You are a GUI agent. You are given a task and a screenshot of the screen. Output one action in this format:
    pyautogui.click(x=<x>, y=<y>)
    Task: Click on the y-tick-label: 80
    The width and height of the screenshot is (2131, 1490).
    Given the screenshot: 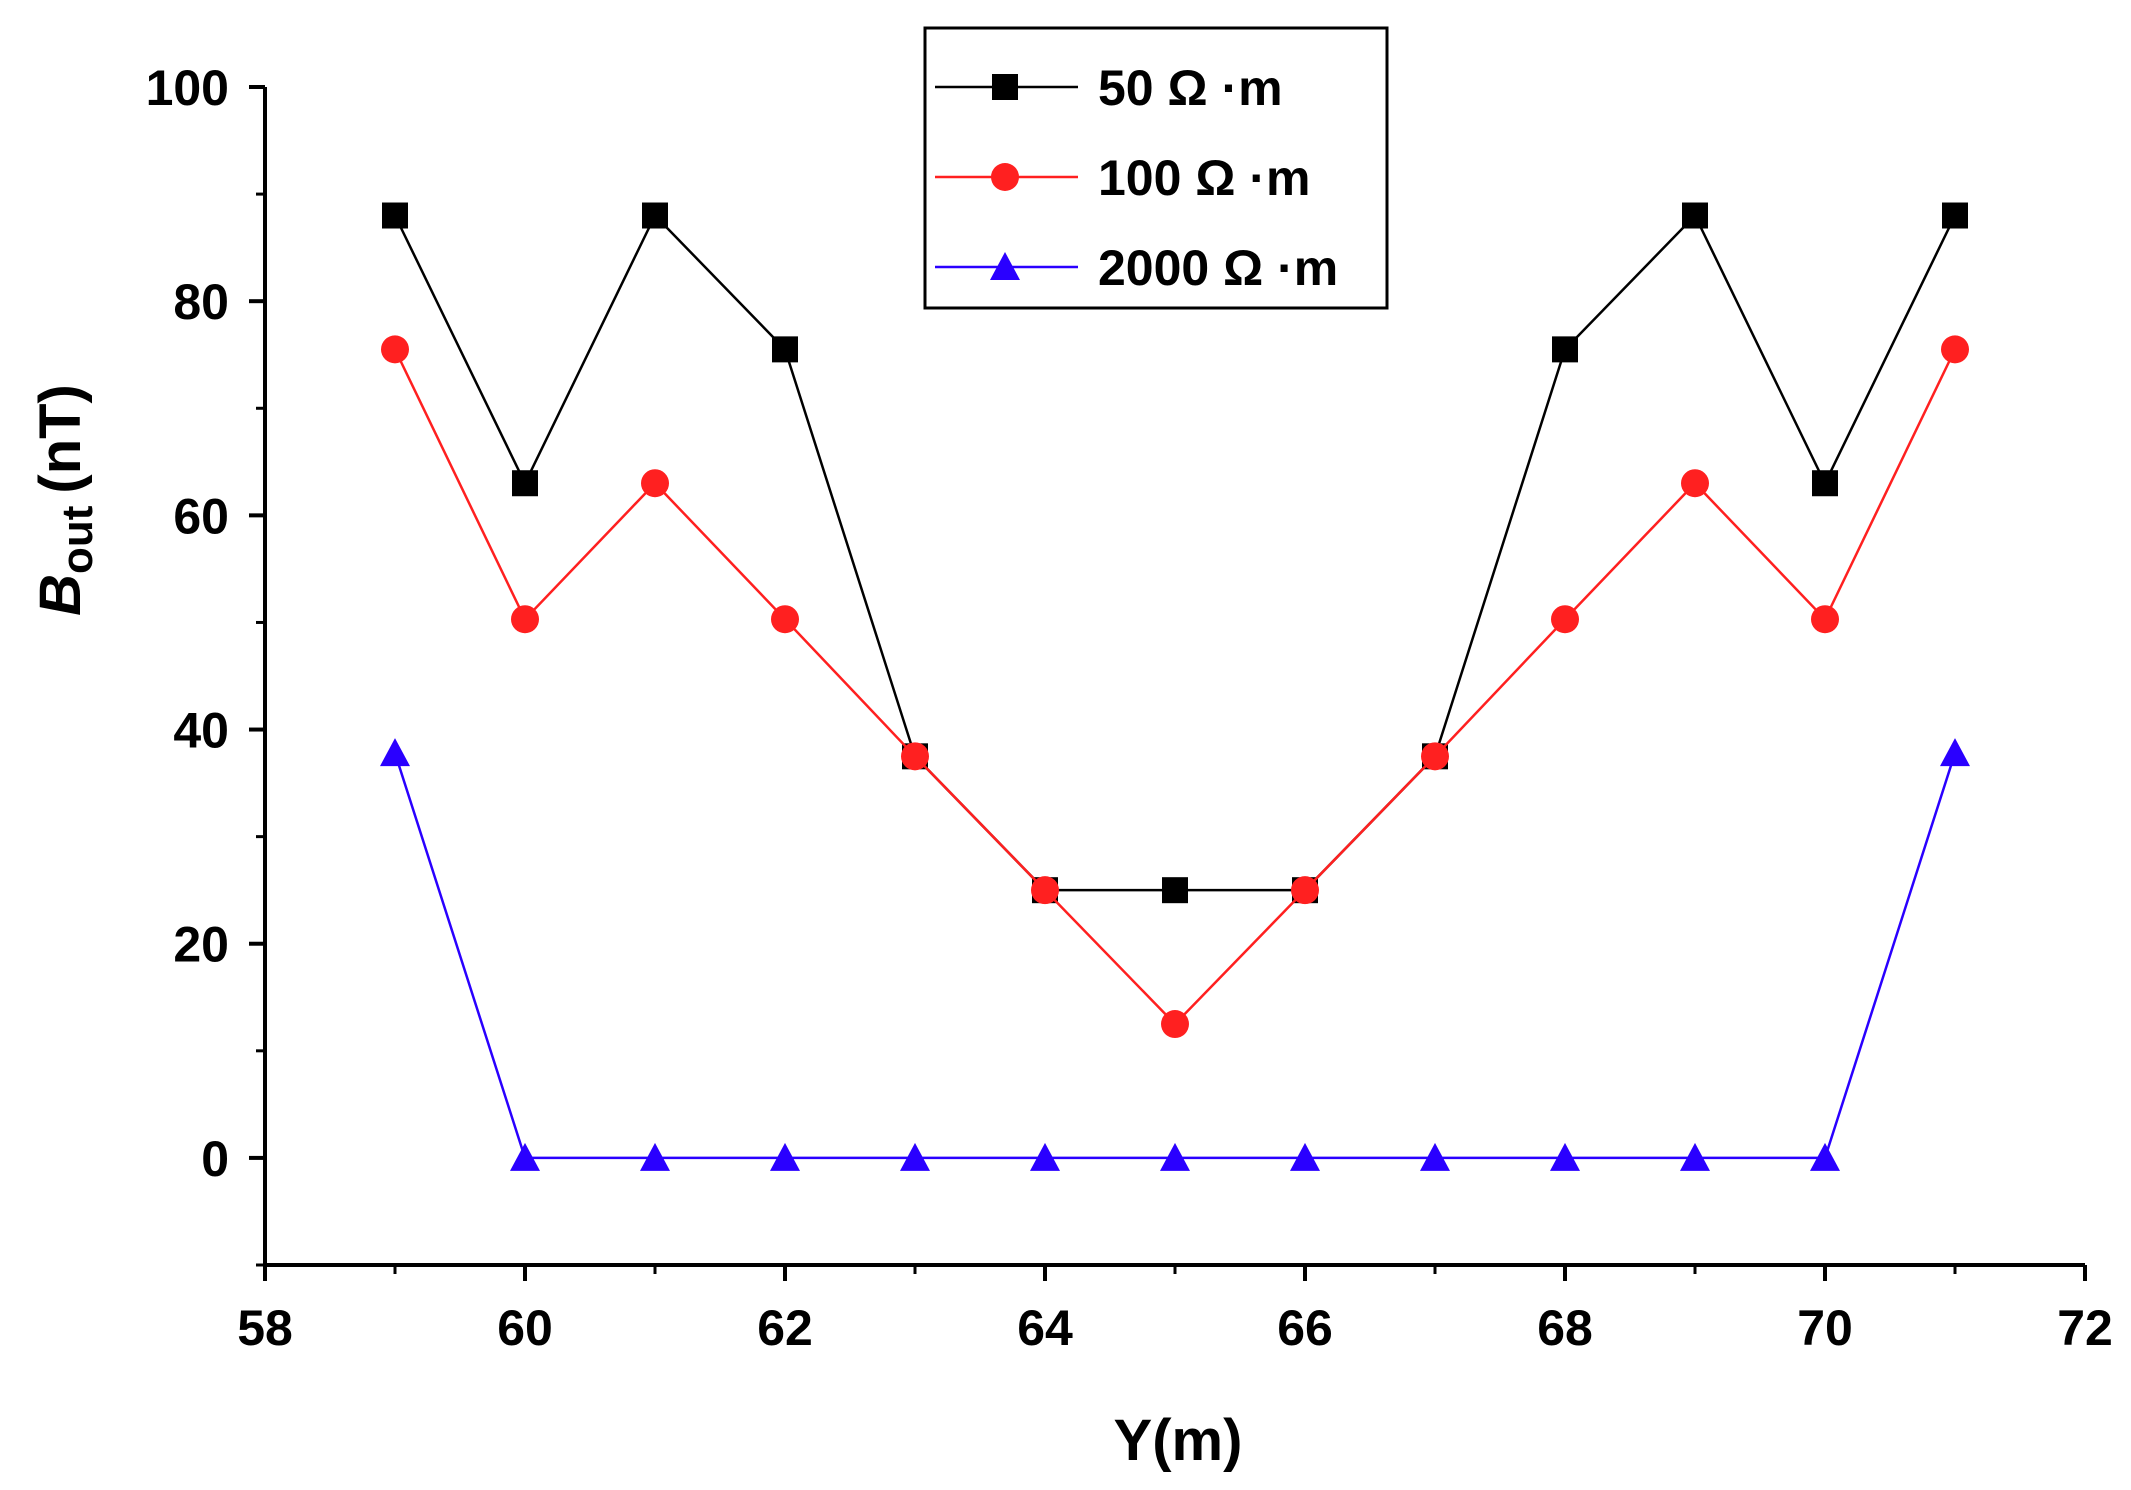 What is the action you would take?
    pyautogui.click(x=201, y=302)
    